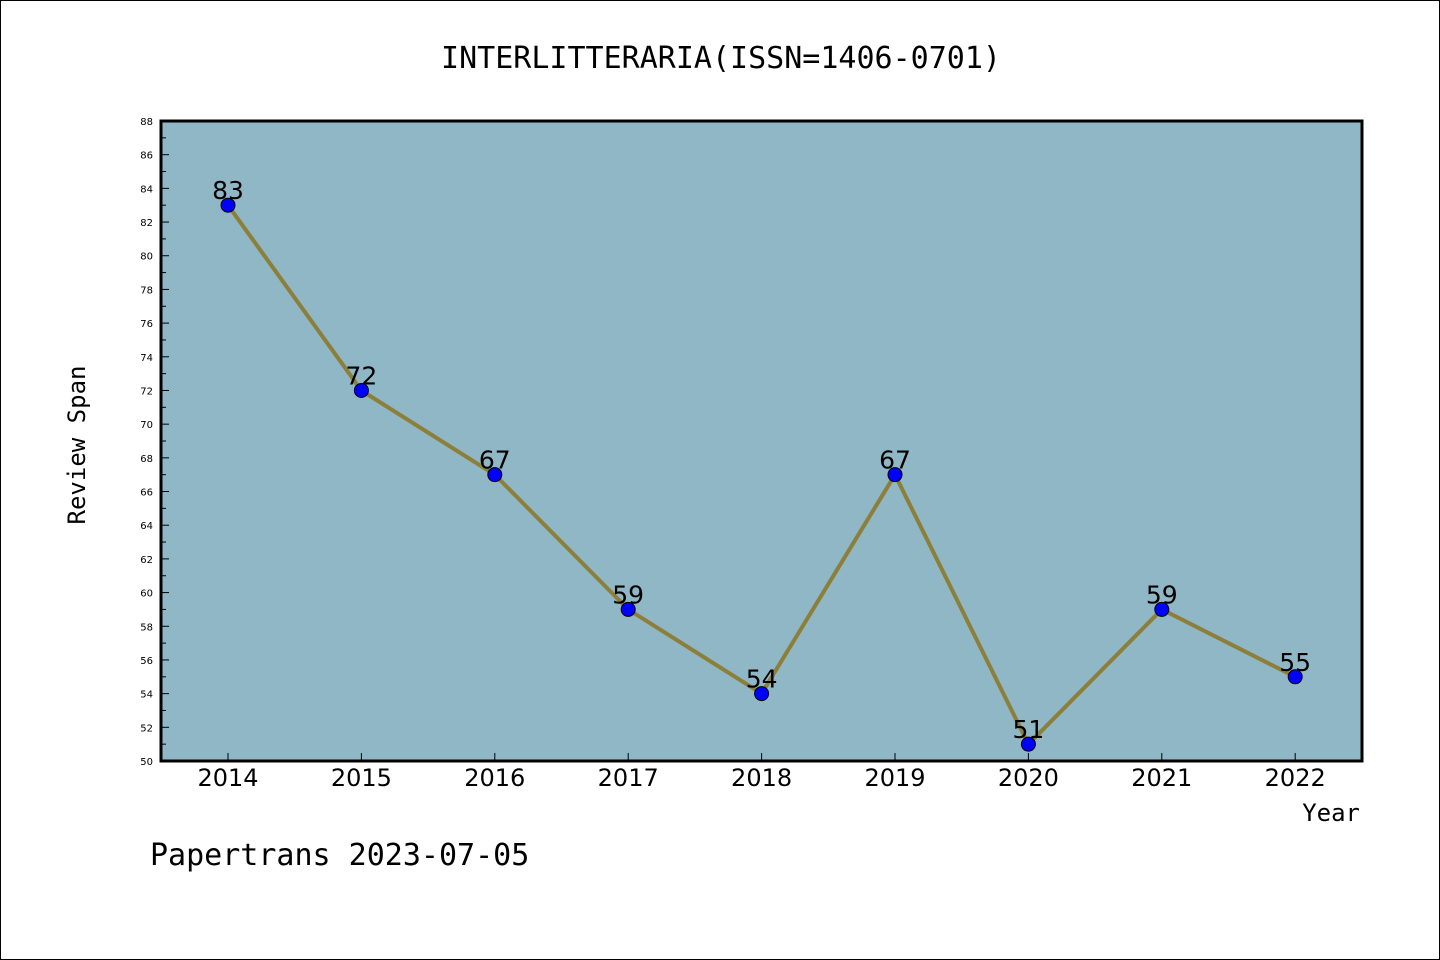 Image resolution: width=1440 pixels, height=960 pixels. What do you see at coordinates (146, 728) in the screenshot?
I see `y-tick-label: 52` at bounding box center [146, 728].